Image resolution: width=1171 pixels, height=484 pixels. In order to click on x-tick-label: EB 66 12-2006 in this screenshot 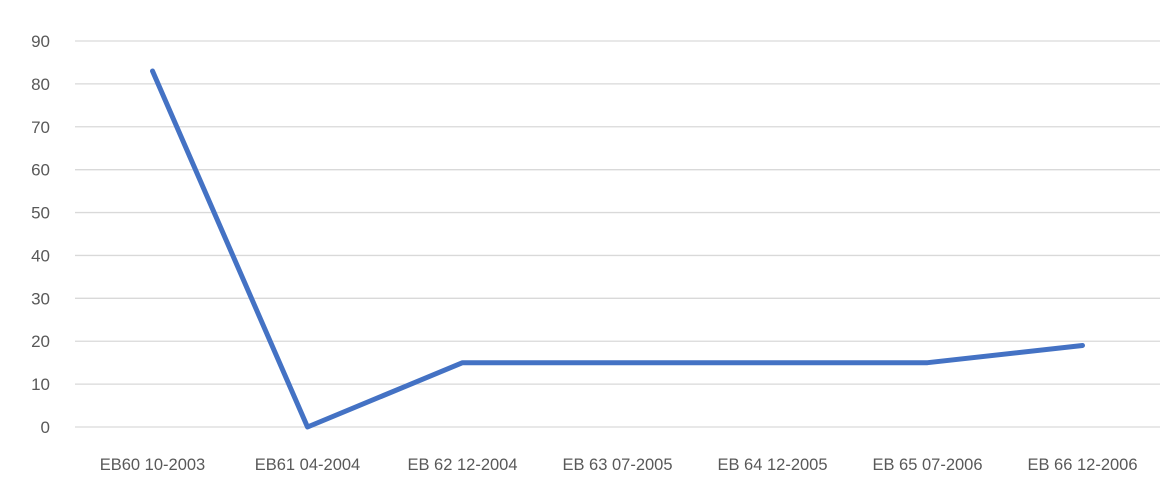, I will do `click(1082, 465)`.